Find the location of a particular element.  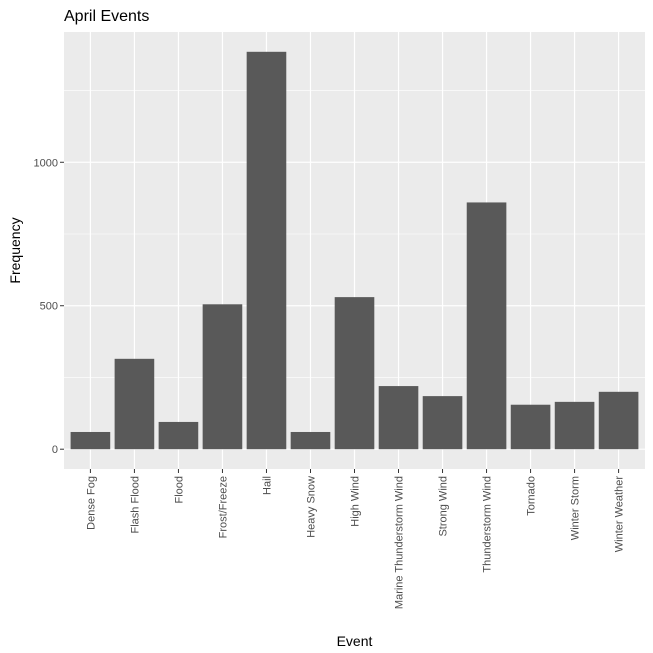

x-tick-label: Thunderstorm Wind is located at coordinates (488, 524).